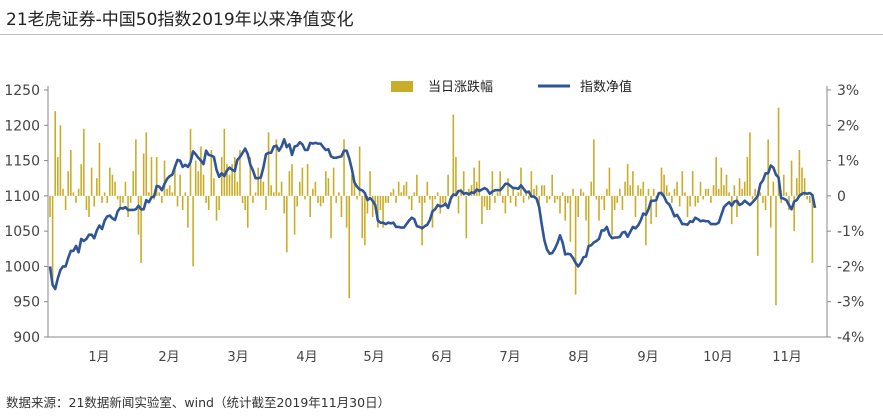 The image size is (883, 418). Describe the element at coordinates (22, 91) in the screenshot. I see `left-tick-label: 1250` at that location.